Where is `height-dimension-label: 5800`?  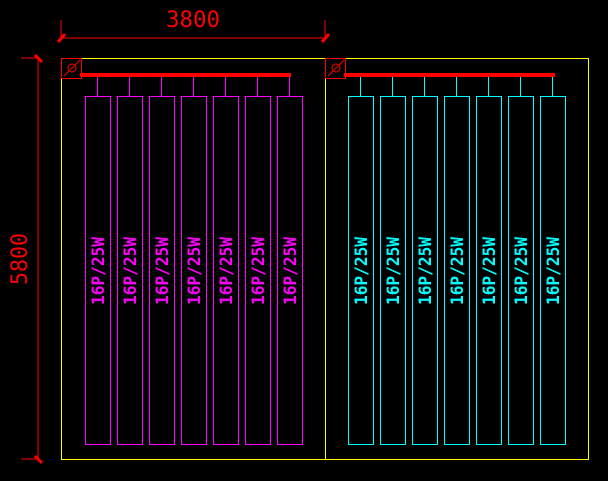 height-dimension-label: 5800 is located at coordinates (20, 259).